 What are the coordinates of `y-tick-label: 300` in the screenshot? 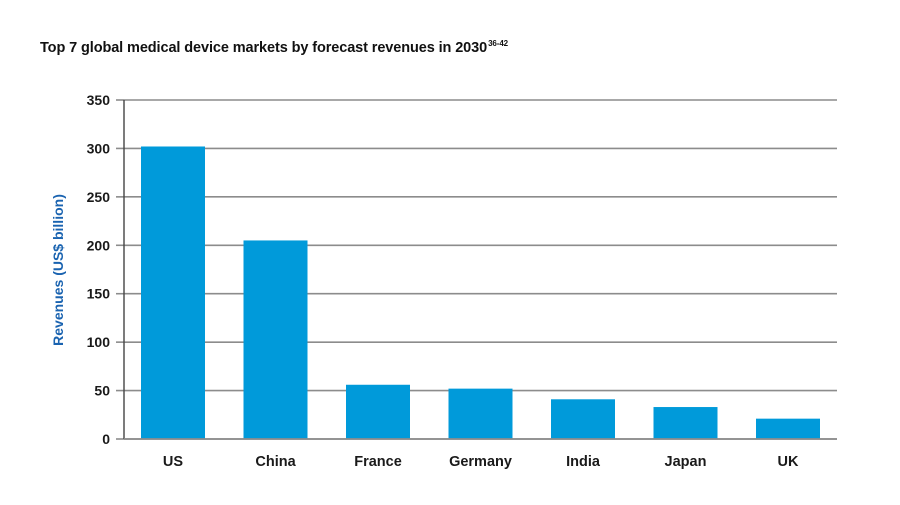 It's located at (99, 148).